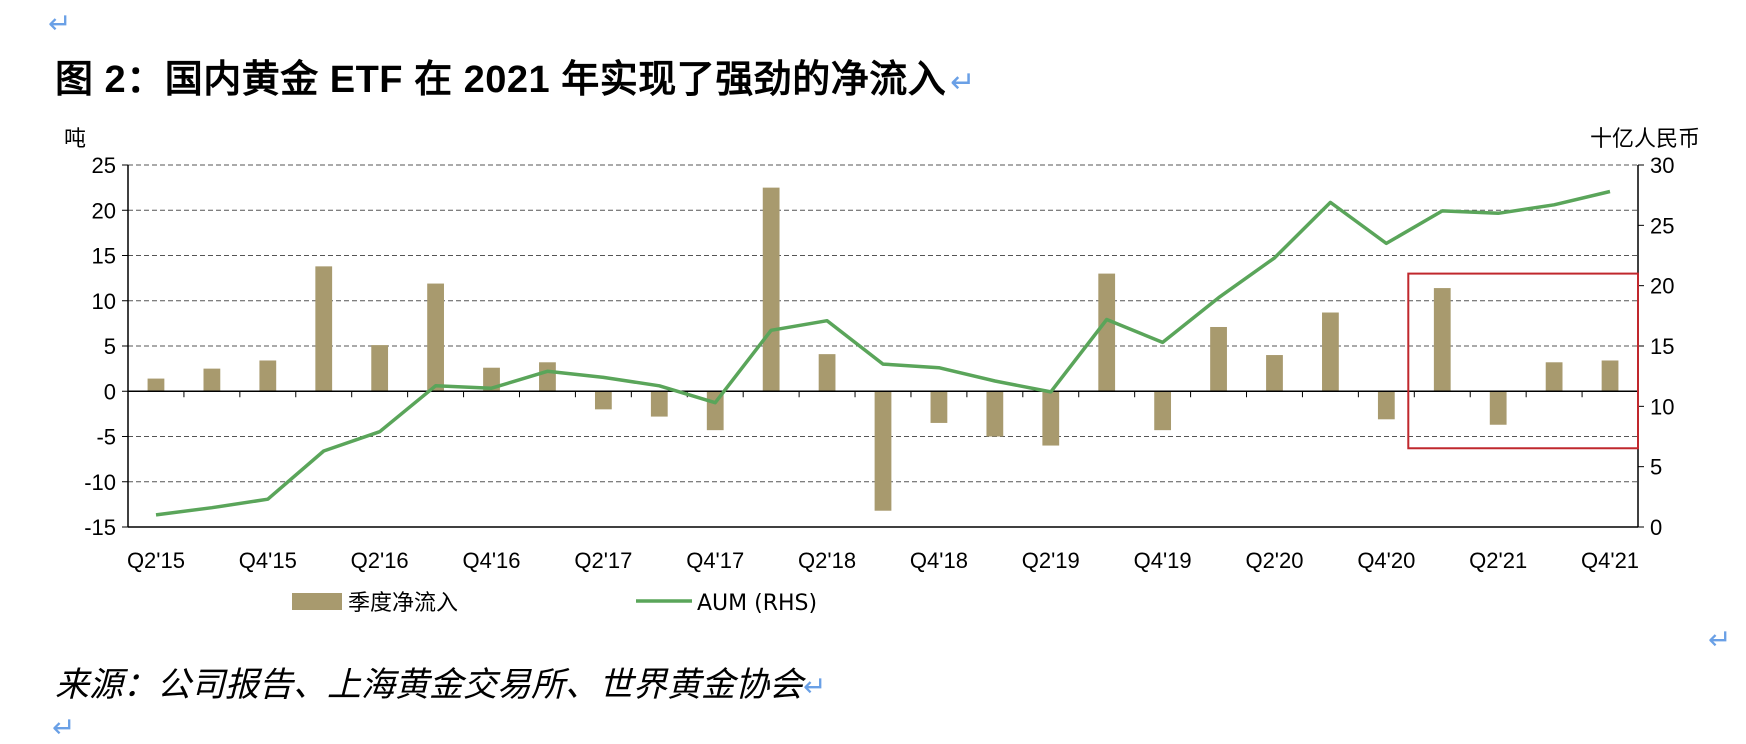  I want to click on bar-Q3'15, so click(212, 380).